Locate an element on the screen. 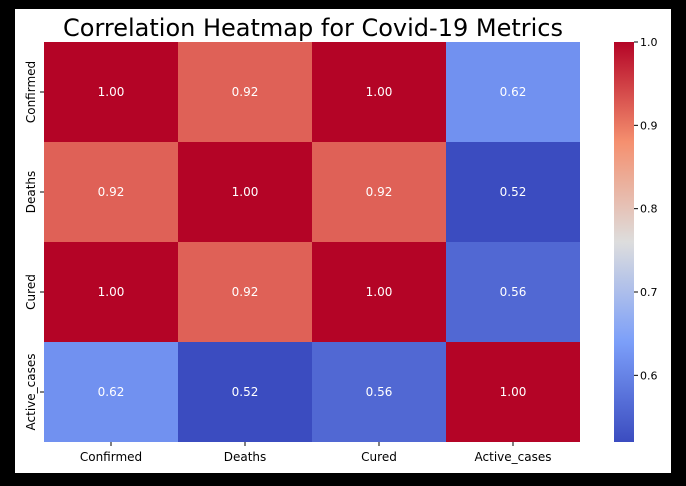  y-tick-label: Cured is located at coordinates (31, 292).